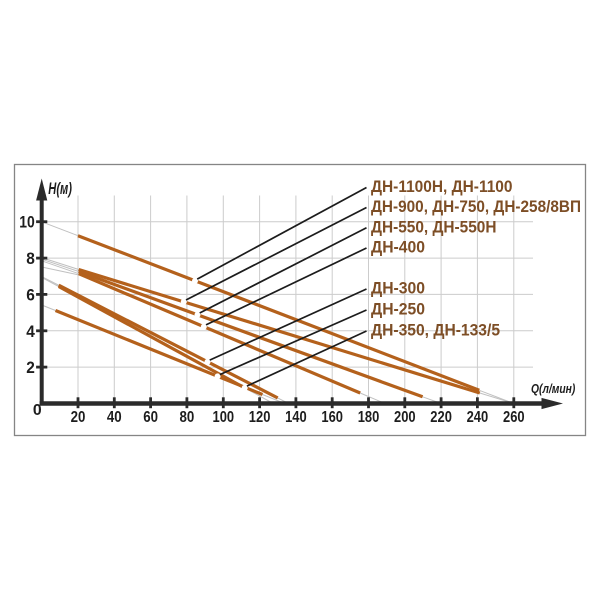 Image resolution: width=600 pixels, height=605 pixels. What do you see at coordinates (37, 410) in the screenshot?
I see `svg-text: 0` at bounding box center [37, 410].